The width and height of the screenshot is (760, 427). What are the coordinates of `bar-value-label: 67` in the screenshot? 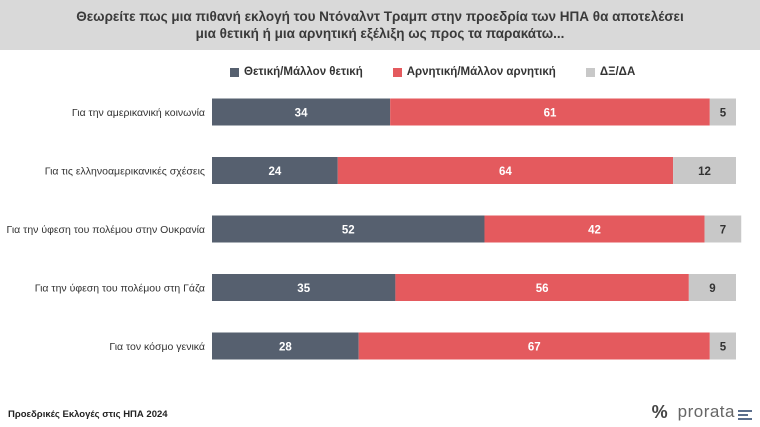 It's located at (534, 348).